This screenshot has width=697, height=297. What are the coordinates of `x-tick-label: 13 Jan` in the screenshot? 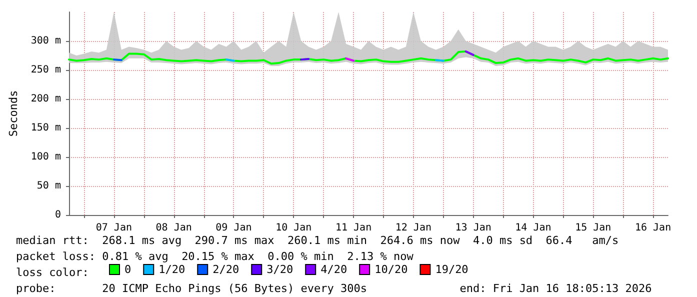 It's located at (473, 228).